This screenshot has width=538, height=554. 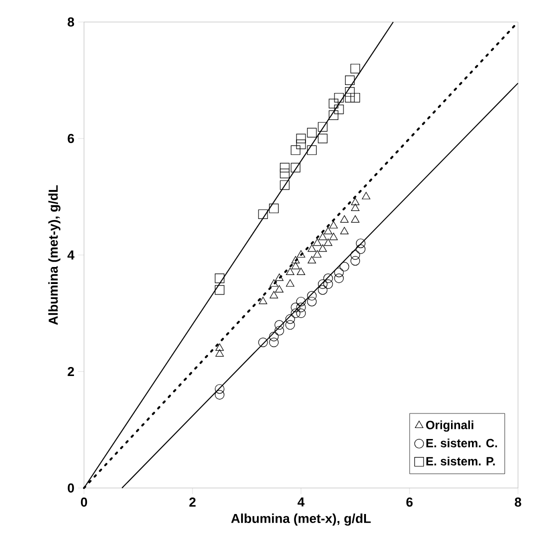 What do you see at coordinates (71, 371) in the screenshot?
I see `y-tick-label: 2` at bounding box center [71, 371].